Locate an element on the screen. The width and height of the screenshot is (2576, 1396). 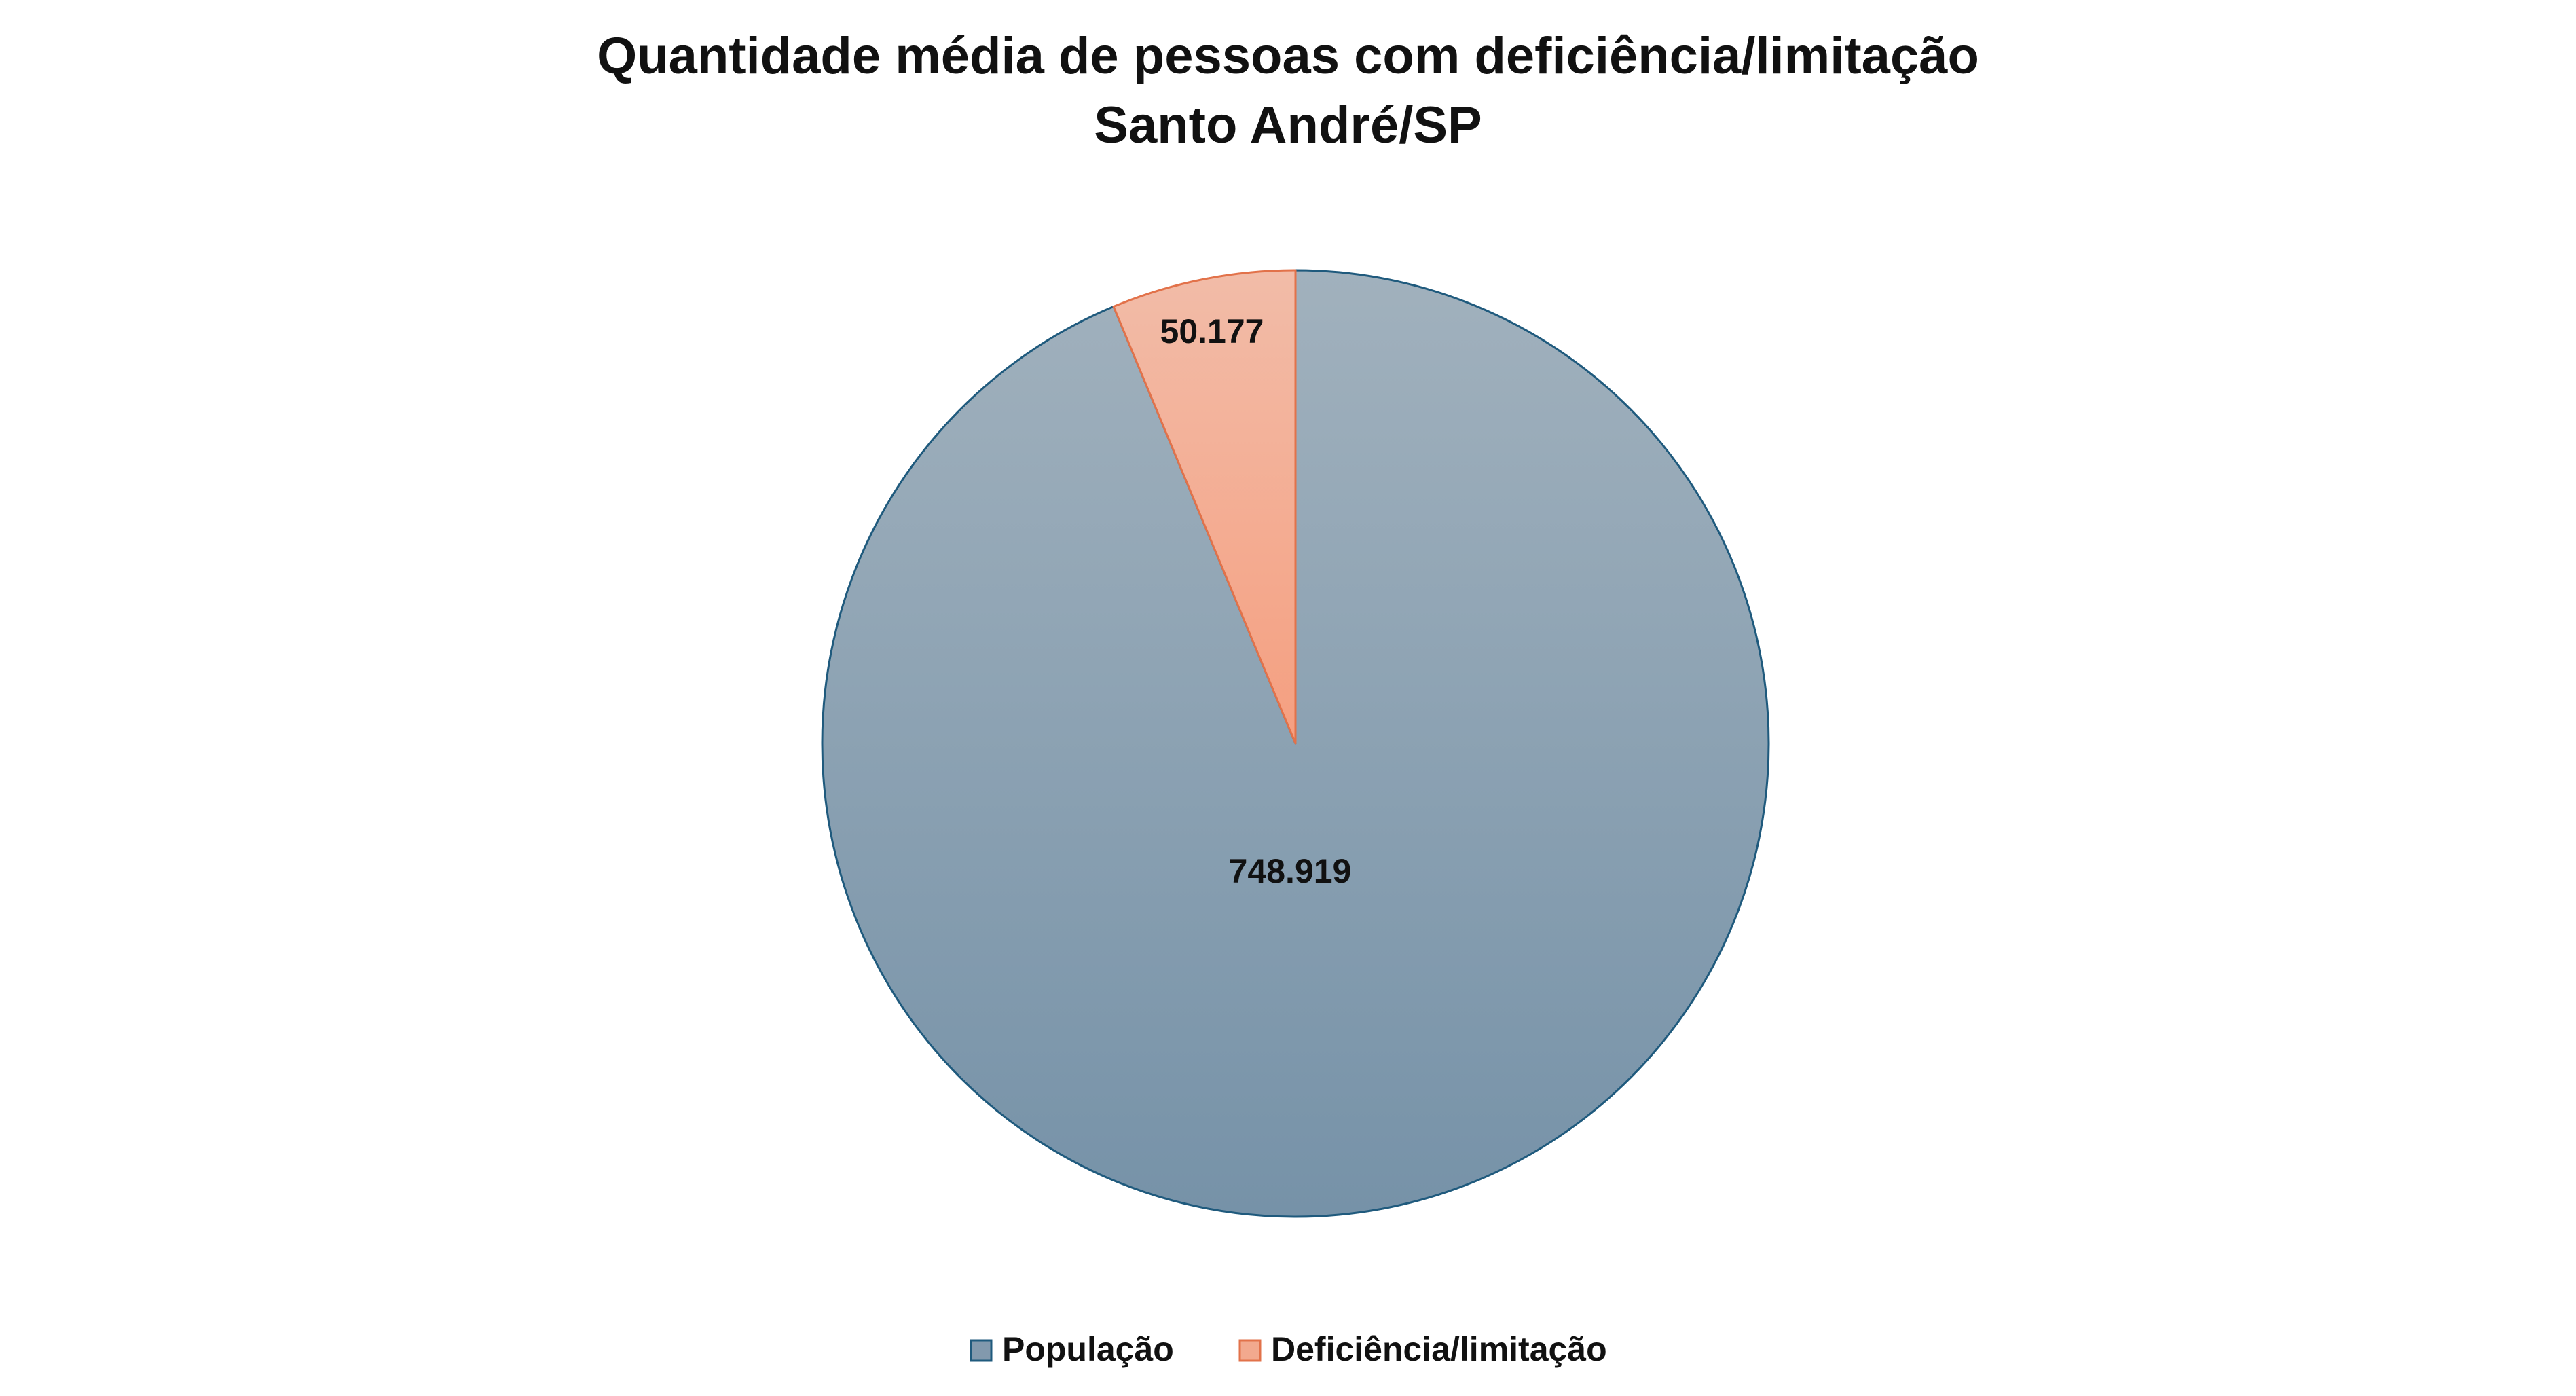
legend: População Deficiência/limitação is located at coordinates (1288, 1349).